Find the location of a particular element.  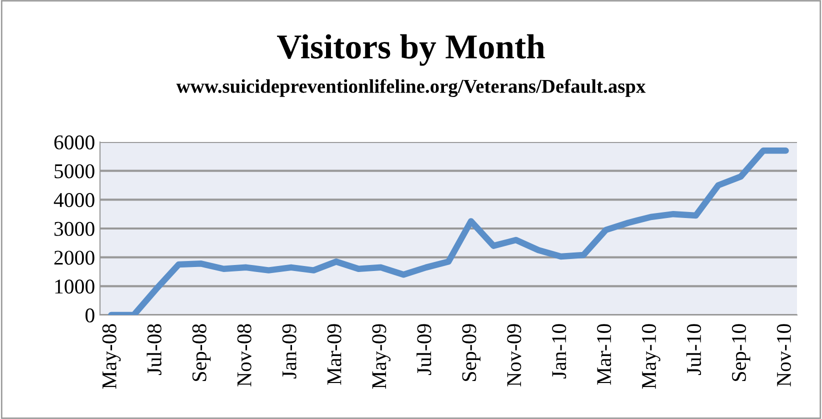

y-tick-label: 5000 is located at coordinates (74, 171).